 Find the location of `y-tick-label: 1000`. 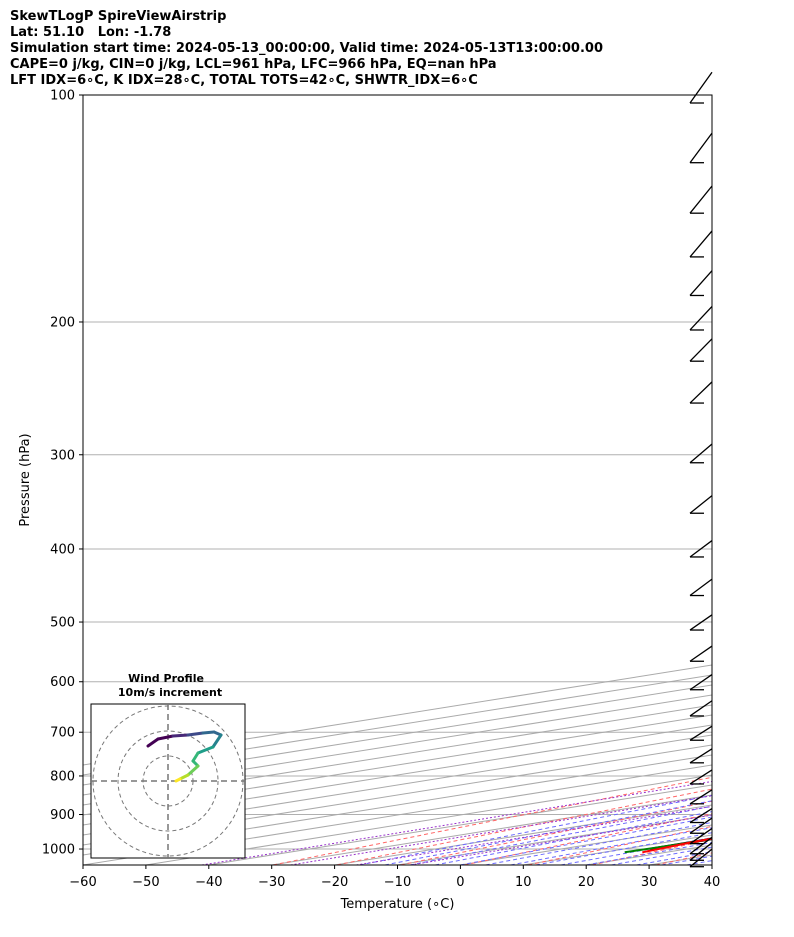

y-tick-label: 1000 is located at coordinates (58, 850).